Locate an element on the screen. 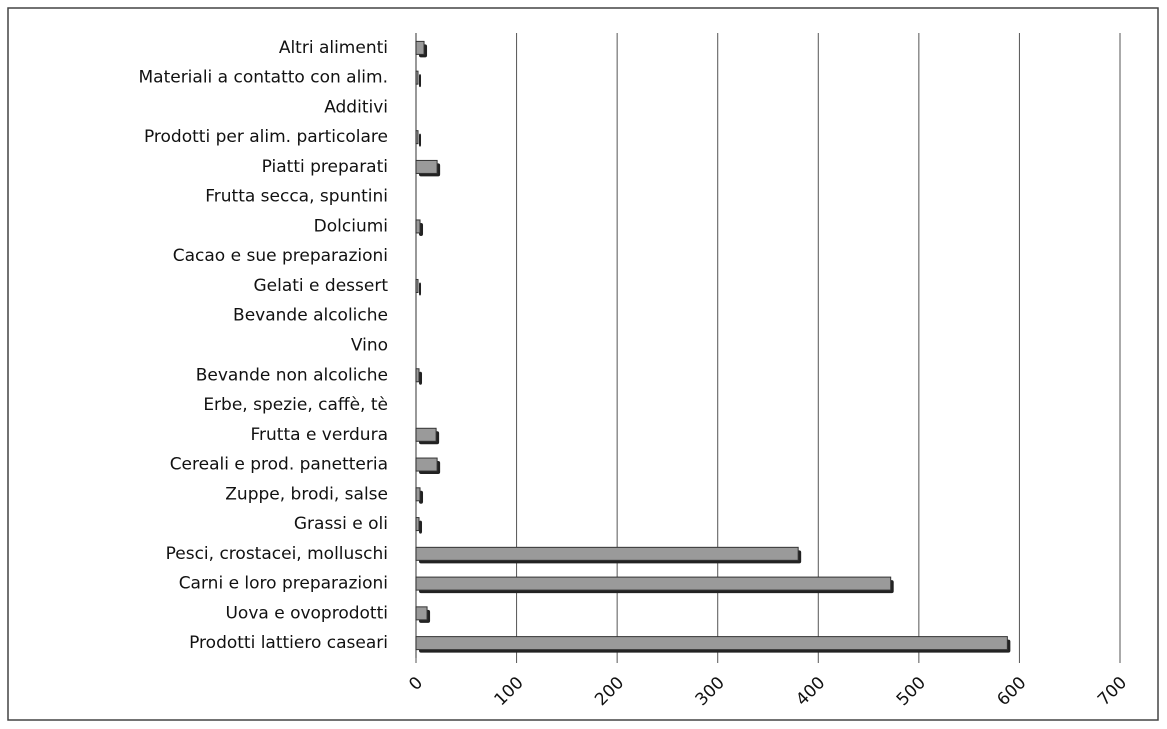 The image size is (1167, 729). x-tick-label: 600 is located at coordinates (1011, 691).